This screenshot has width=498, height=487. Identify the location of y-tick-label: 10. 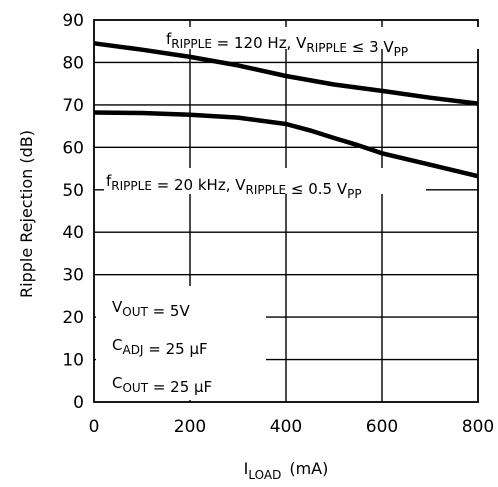
(73, 361).